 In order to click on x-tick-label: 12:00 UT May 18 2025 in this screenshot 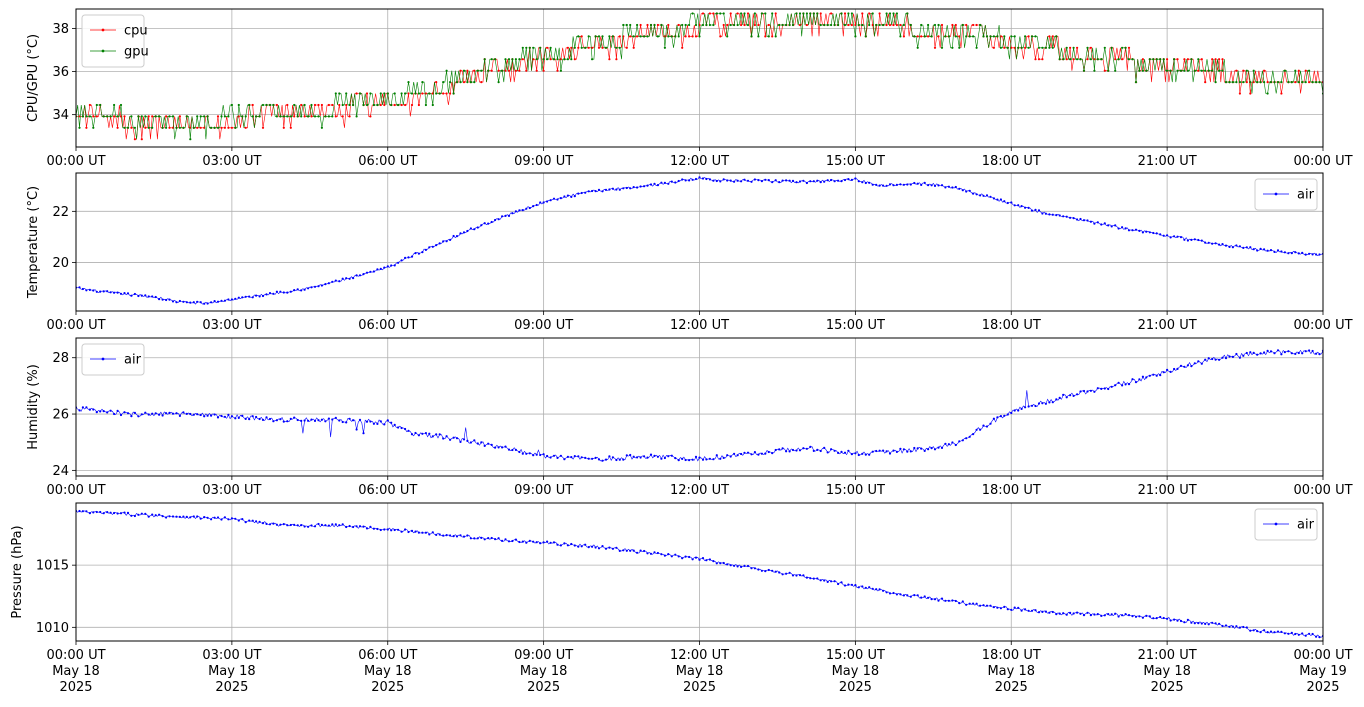, I will do `click(699, 671)`.